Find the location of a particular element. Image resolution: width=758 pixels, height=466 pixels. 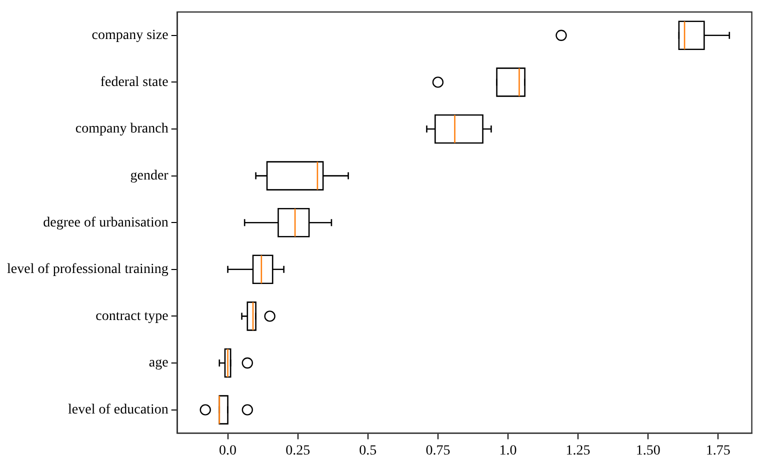

y-tick-label: degree of urbanisation is located at coordinates (105, 222).